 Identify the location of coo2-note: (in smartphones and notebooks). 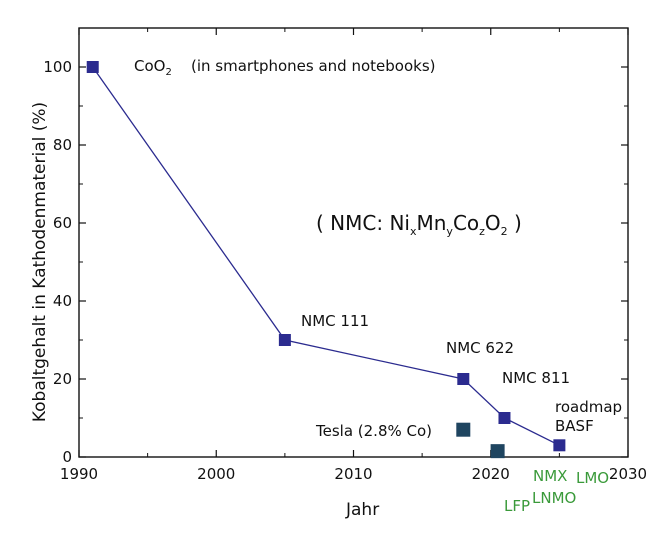
(313, 66).